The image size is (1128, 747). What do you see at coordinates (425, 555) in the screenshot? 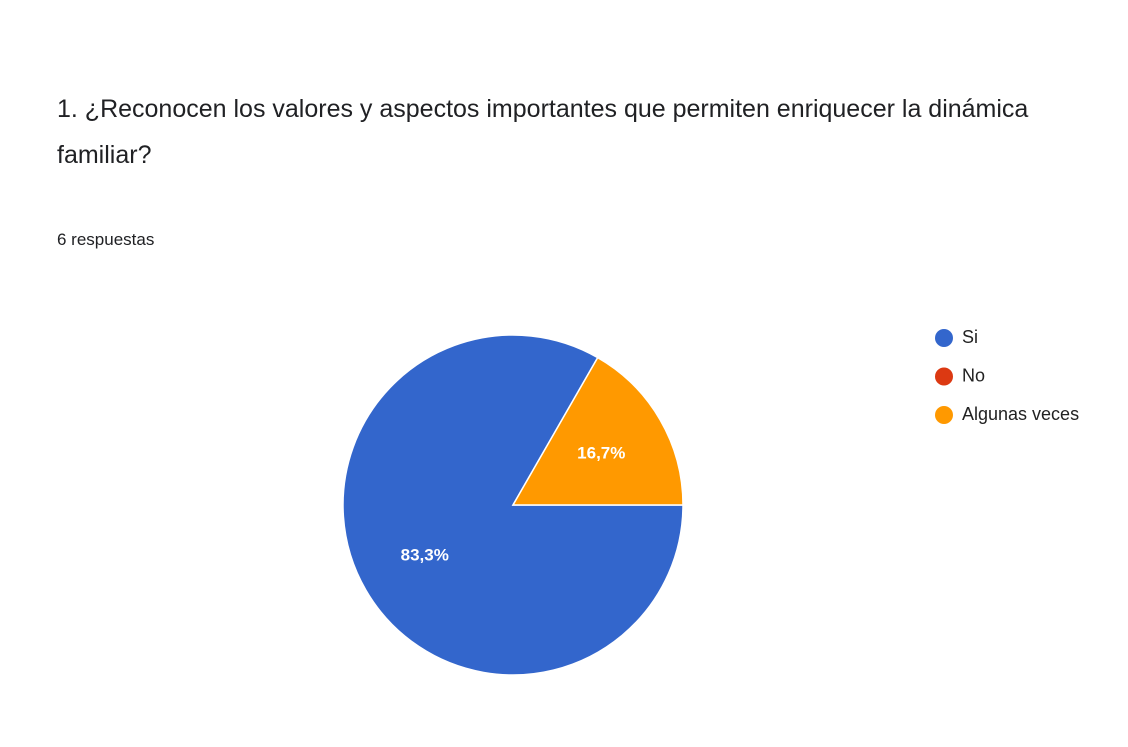
I see `data-label: 83,3%` at bounding box center [425, 555].